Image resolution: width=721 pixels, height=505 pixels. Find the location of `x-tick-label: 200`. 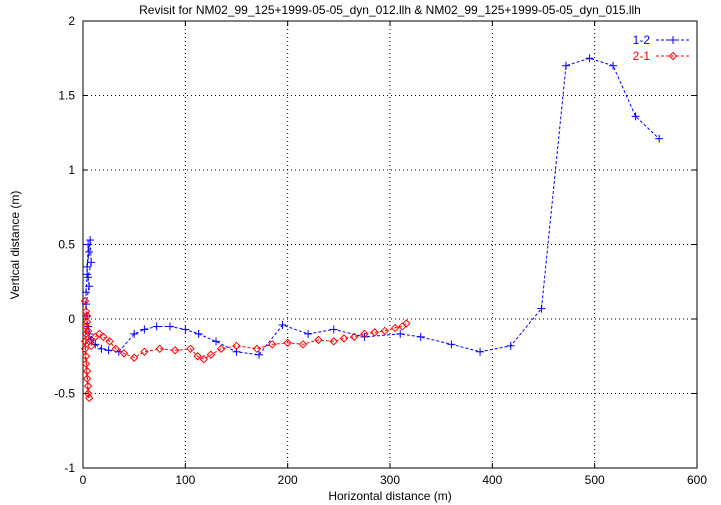

x-tick-label: 200 is located at coordinates (288, 480).